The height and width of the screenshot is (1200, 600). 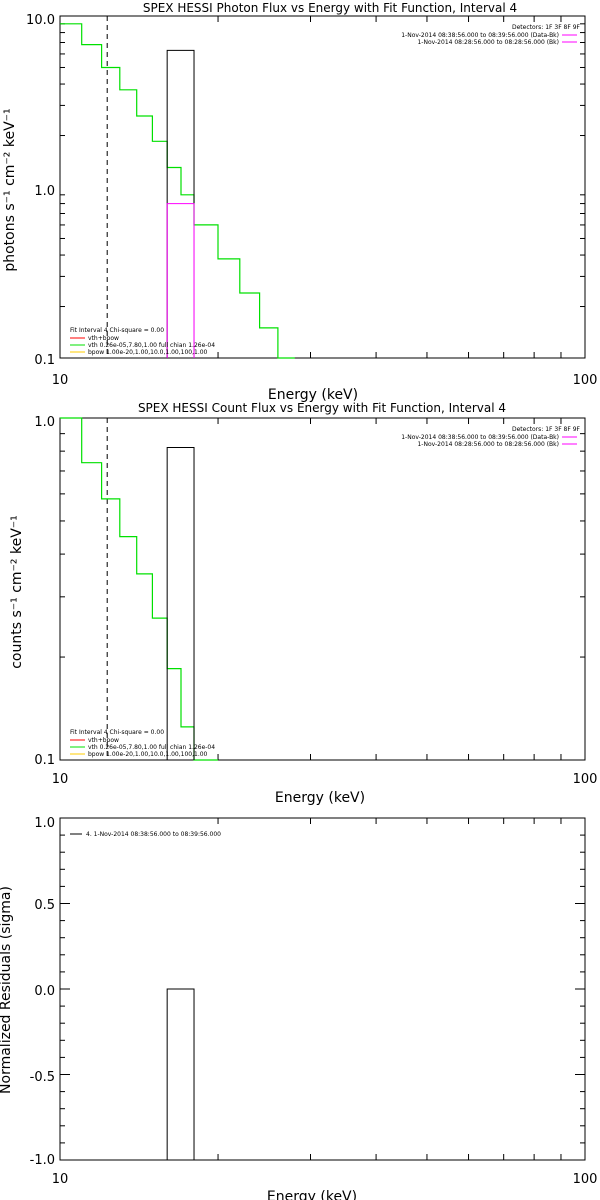 I want to click on panel-2-ytick-bottom: 0.1, so click(x=44, y=760).